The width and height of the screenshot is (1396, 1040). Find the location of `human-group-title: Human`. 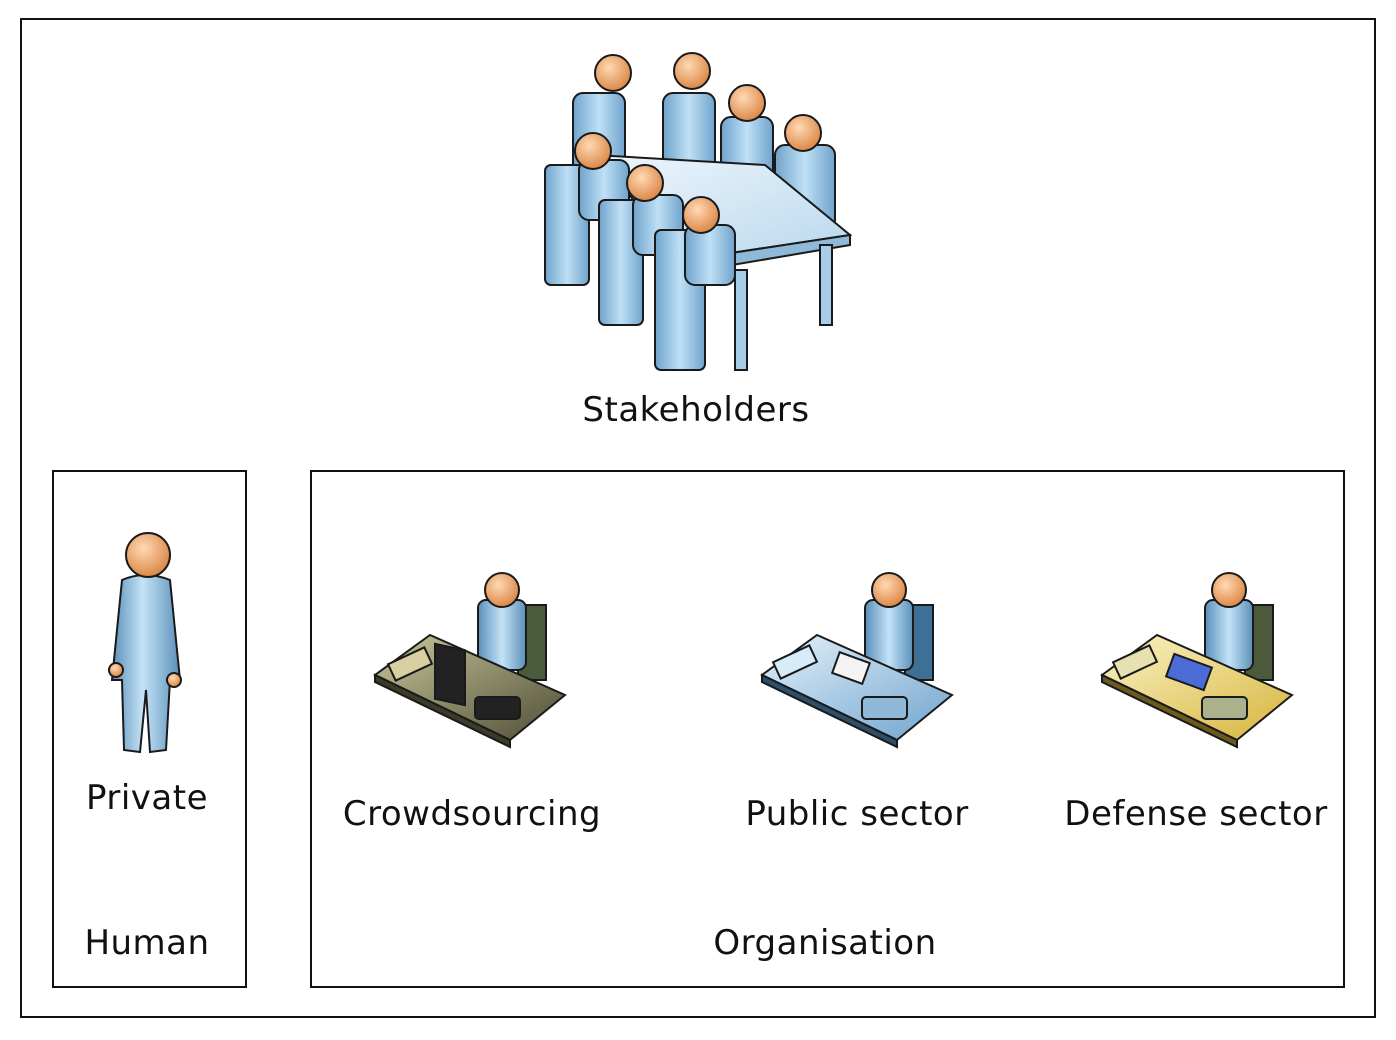

human-group-title: Human is located at coordinates (147, 943).